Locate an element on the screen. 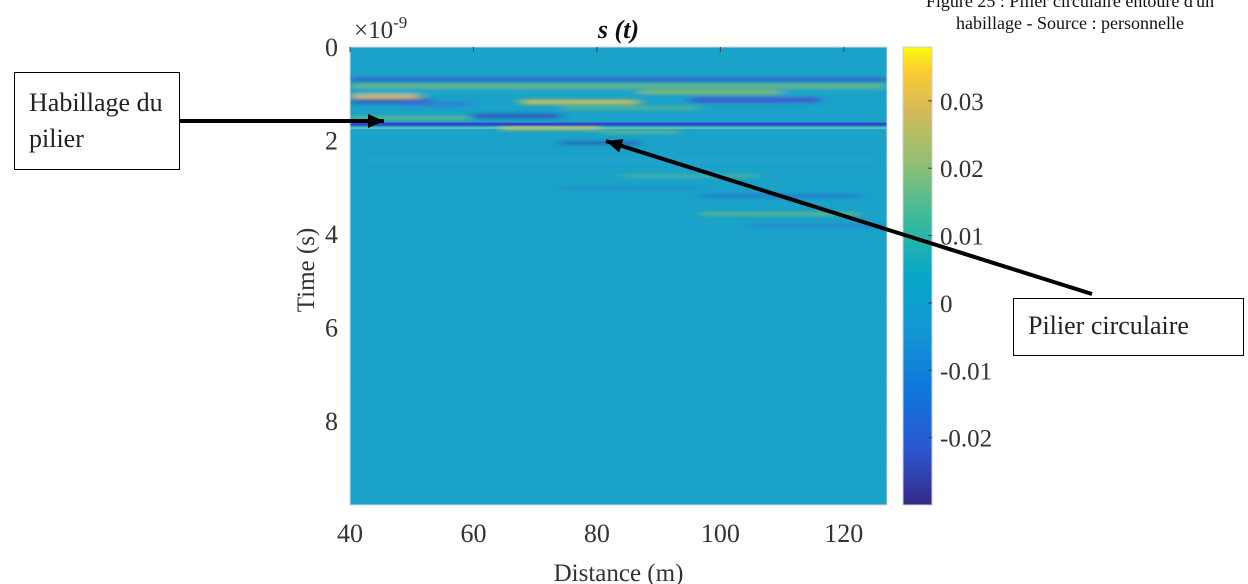 This screenshot has width=1248, height=584. colorbar-tick-label-5: -0.02 is located at coordinates (966, 439).